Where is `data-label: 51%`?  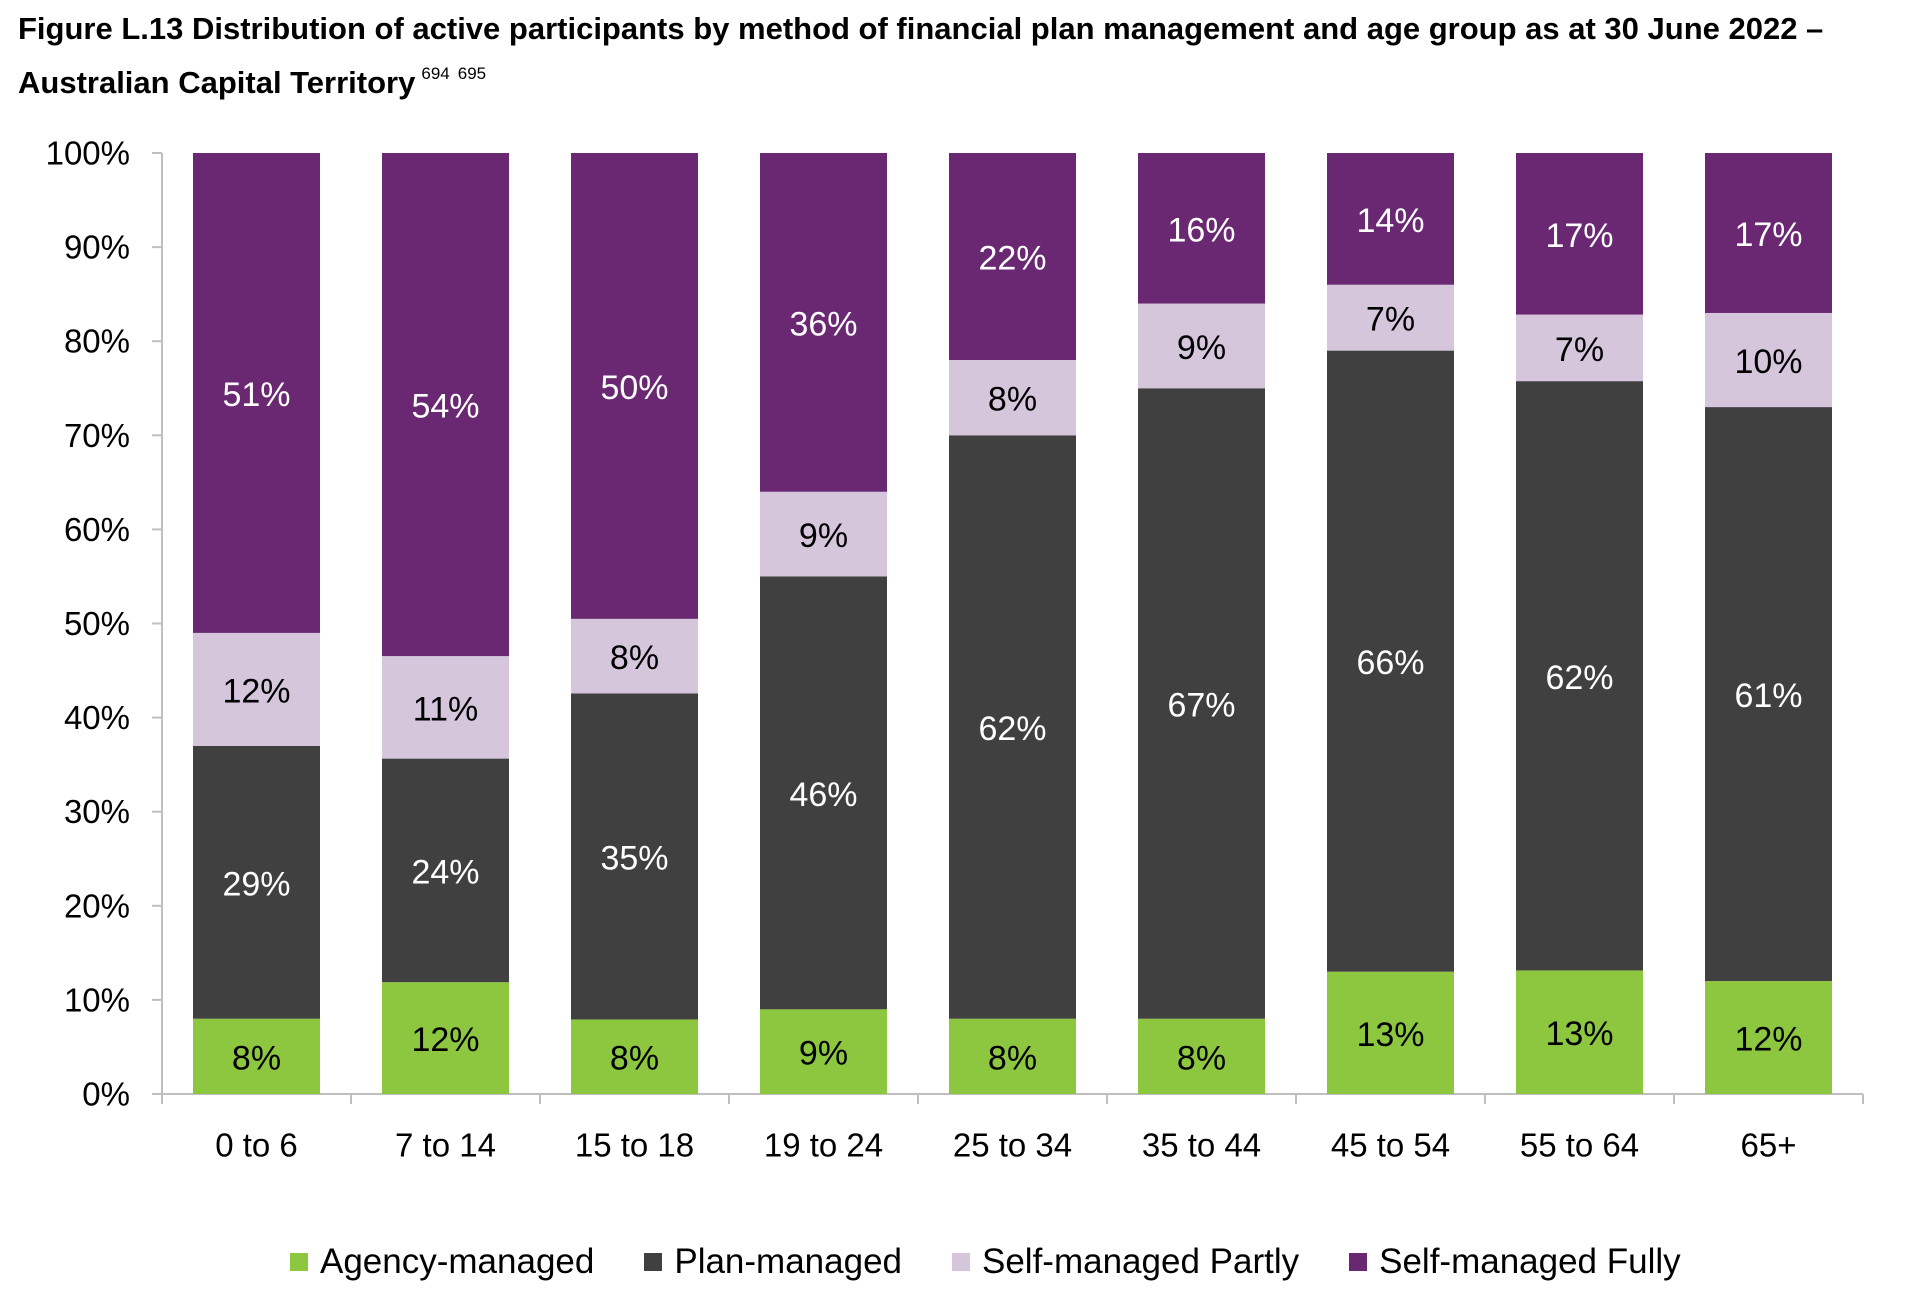
data-label: 51% is located at coordinates (256, 395).